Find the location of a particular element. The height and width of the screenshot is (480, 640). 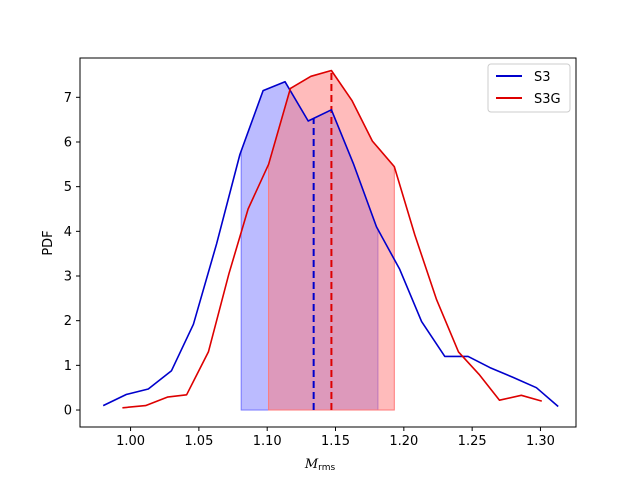

y-tick-label: 4 is located at coordinates (68, 232).